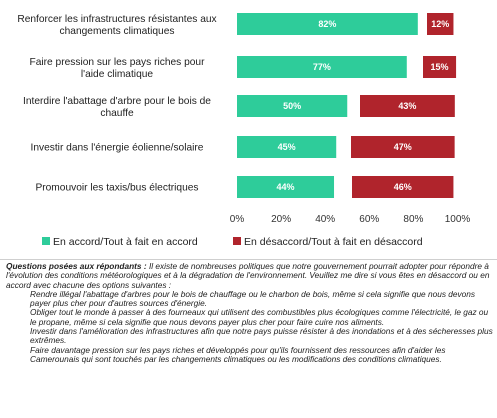  I want to click on bar-value-label-disagree: 15%, so click(440, 67).